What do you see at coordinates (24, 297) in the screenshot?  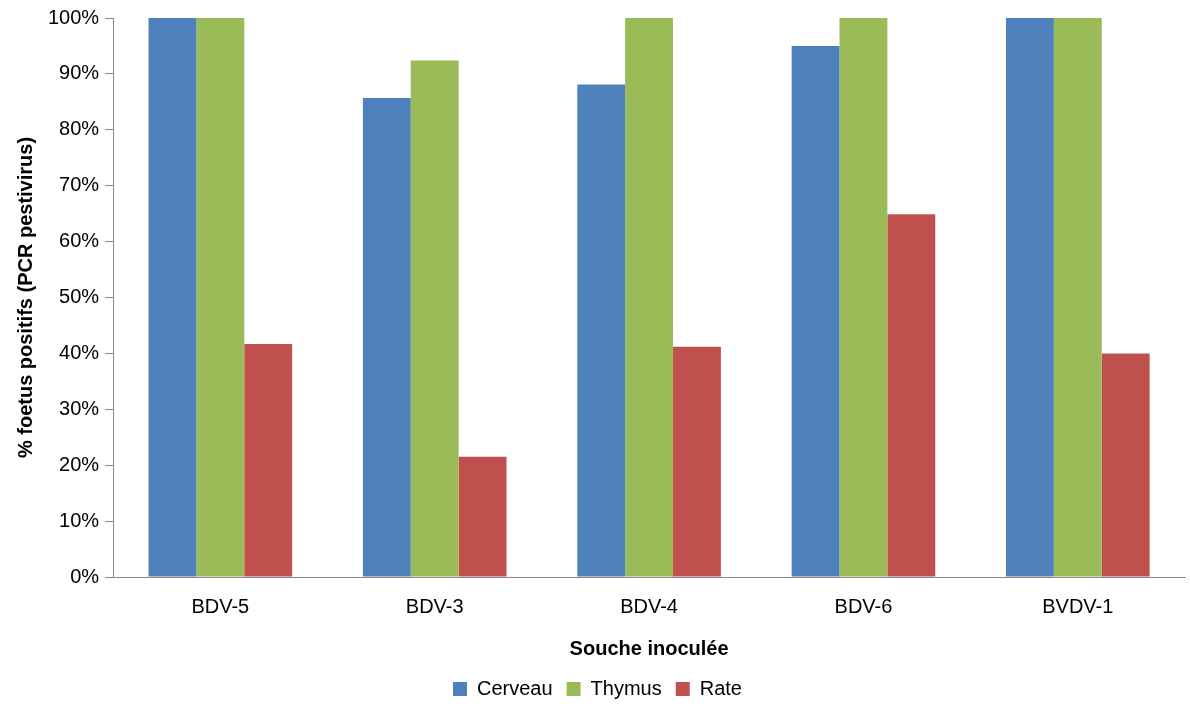 I see `y-axis-title: % foetus positifs (PCR pestivirus)` at bounding box center [24, 297].